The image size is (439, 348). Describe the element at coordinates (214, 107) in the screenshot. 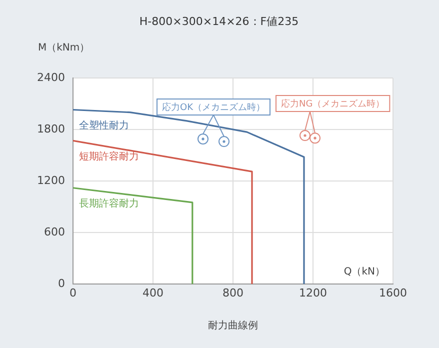

I see `text: 応力OK（メカニズム時）` at that location.